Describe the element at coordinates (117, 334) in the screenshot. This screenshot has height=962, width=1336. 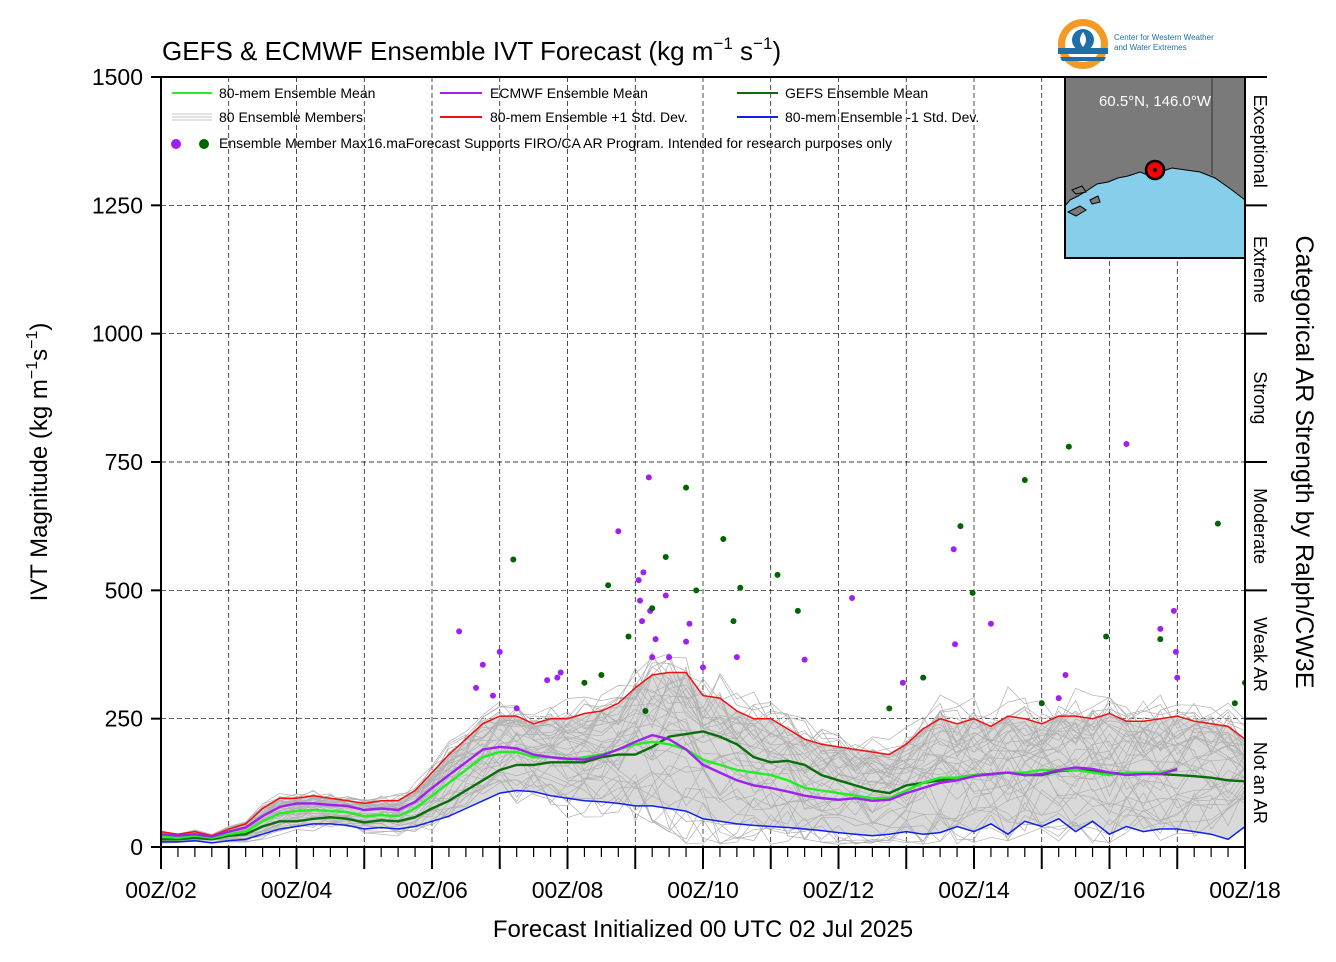
I see `y-tick-label: 1000` at that location.